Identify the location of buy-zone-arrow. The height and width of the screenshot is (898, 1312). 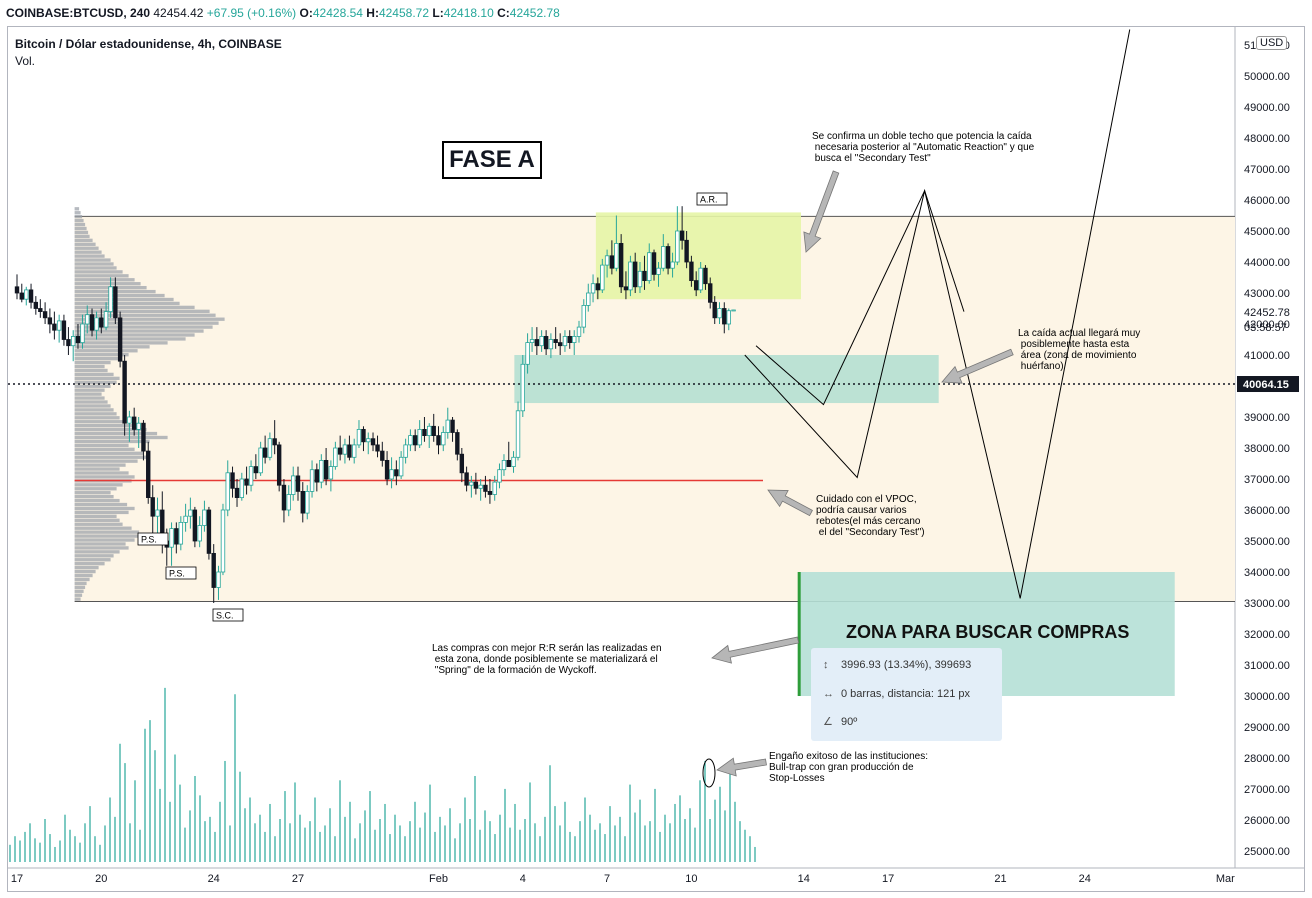
(755, 650).